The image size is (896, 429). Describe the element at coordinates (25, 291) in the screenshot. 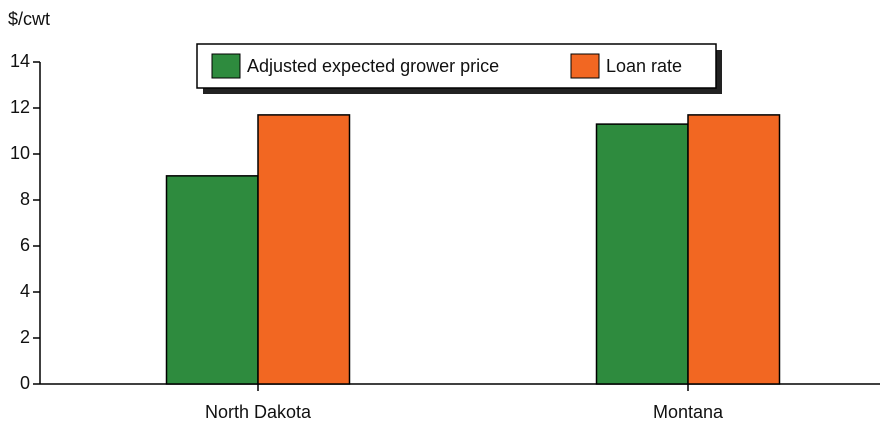

I see `y-tick-label: 4` at that location.